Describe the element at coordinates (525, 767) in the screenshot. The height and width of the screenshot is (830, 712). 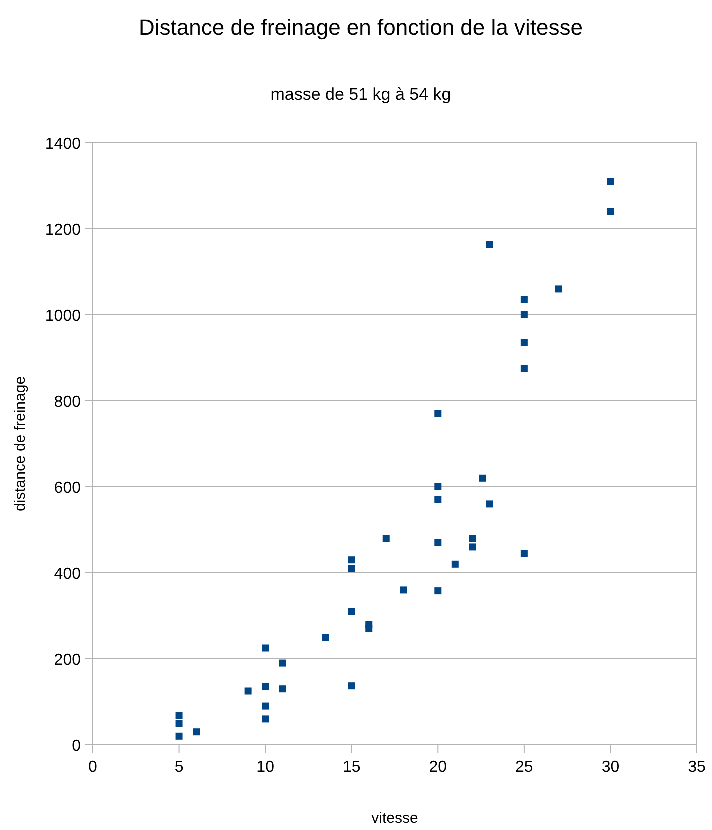
I see `x-tick-label: 25` at that location.